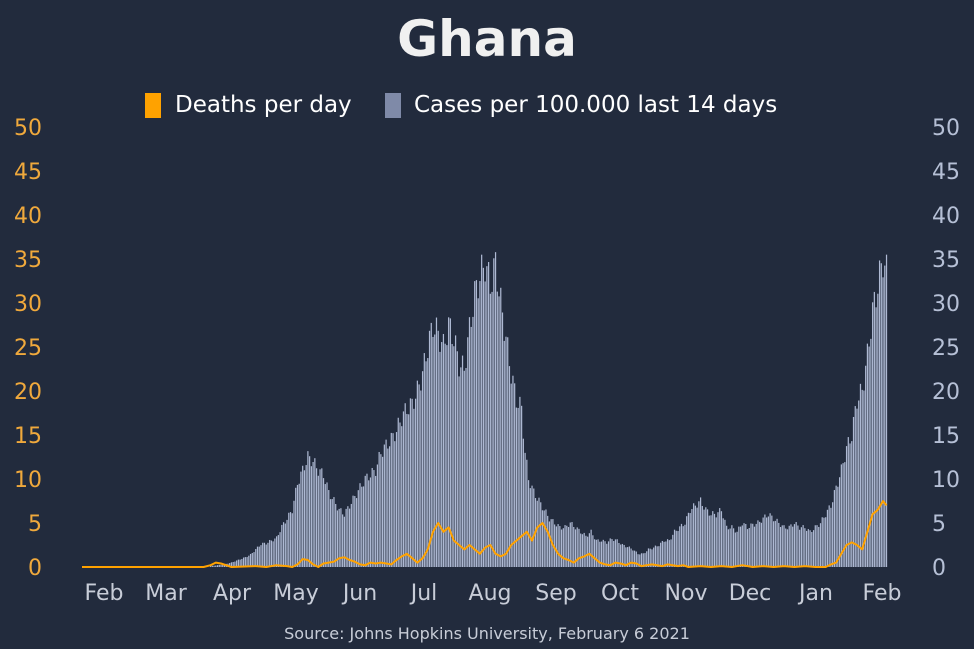  Describe the element at coordinates (35, 568) in the screenshot. I see `left-tick-label: 0` at that location.